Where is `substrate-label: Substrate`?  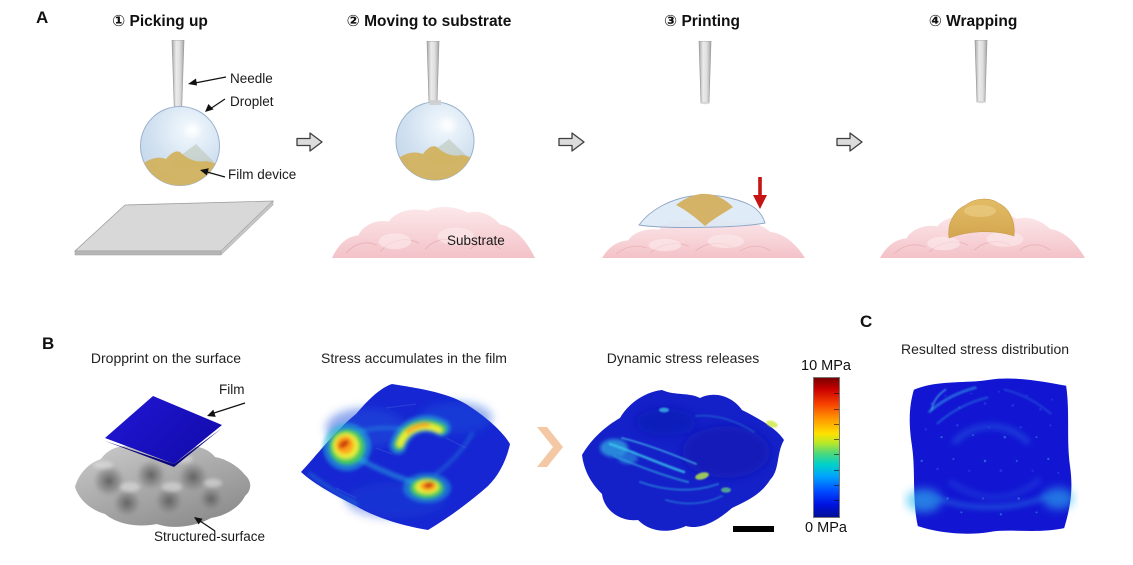
substrate-label: Substrate is located at coordinates (476, 240).